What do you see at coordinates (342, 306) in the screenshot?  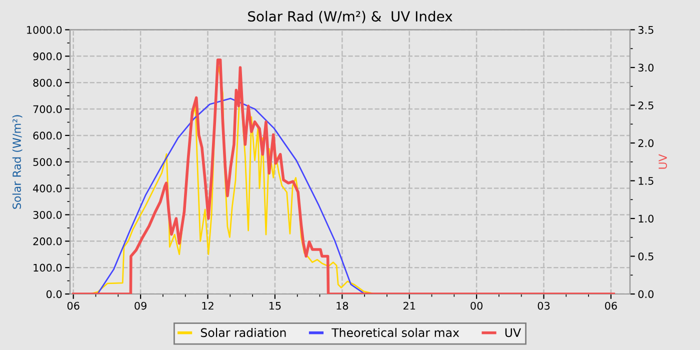 I see `x-tick-label: 18` at bounding box center [342, 306].